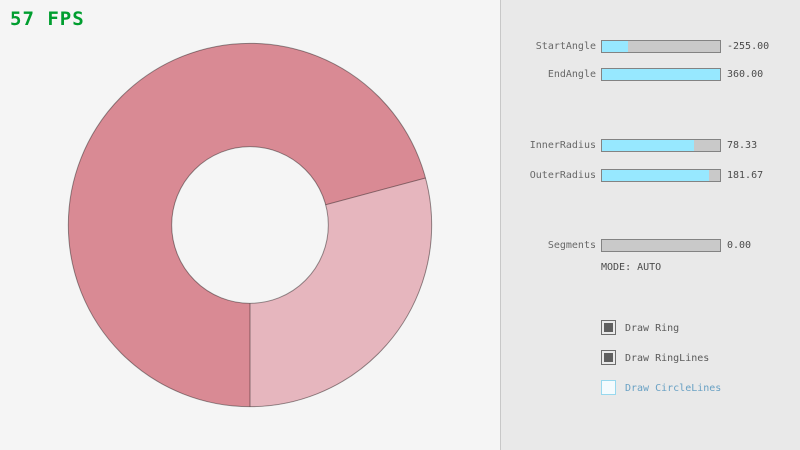 Image resolution: width=800 pixels, height=450 pixels. What do you see at coordinates (700, 327) in the screenshot?
I see `checkbox-row-draw-ring: Draw Ring` at bounding box center [700, 327].